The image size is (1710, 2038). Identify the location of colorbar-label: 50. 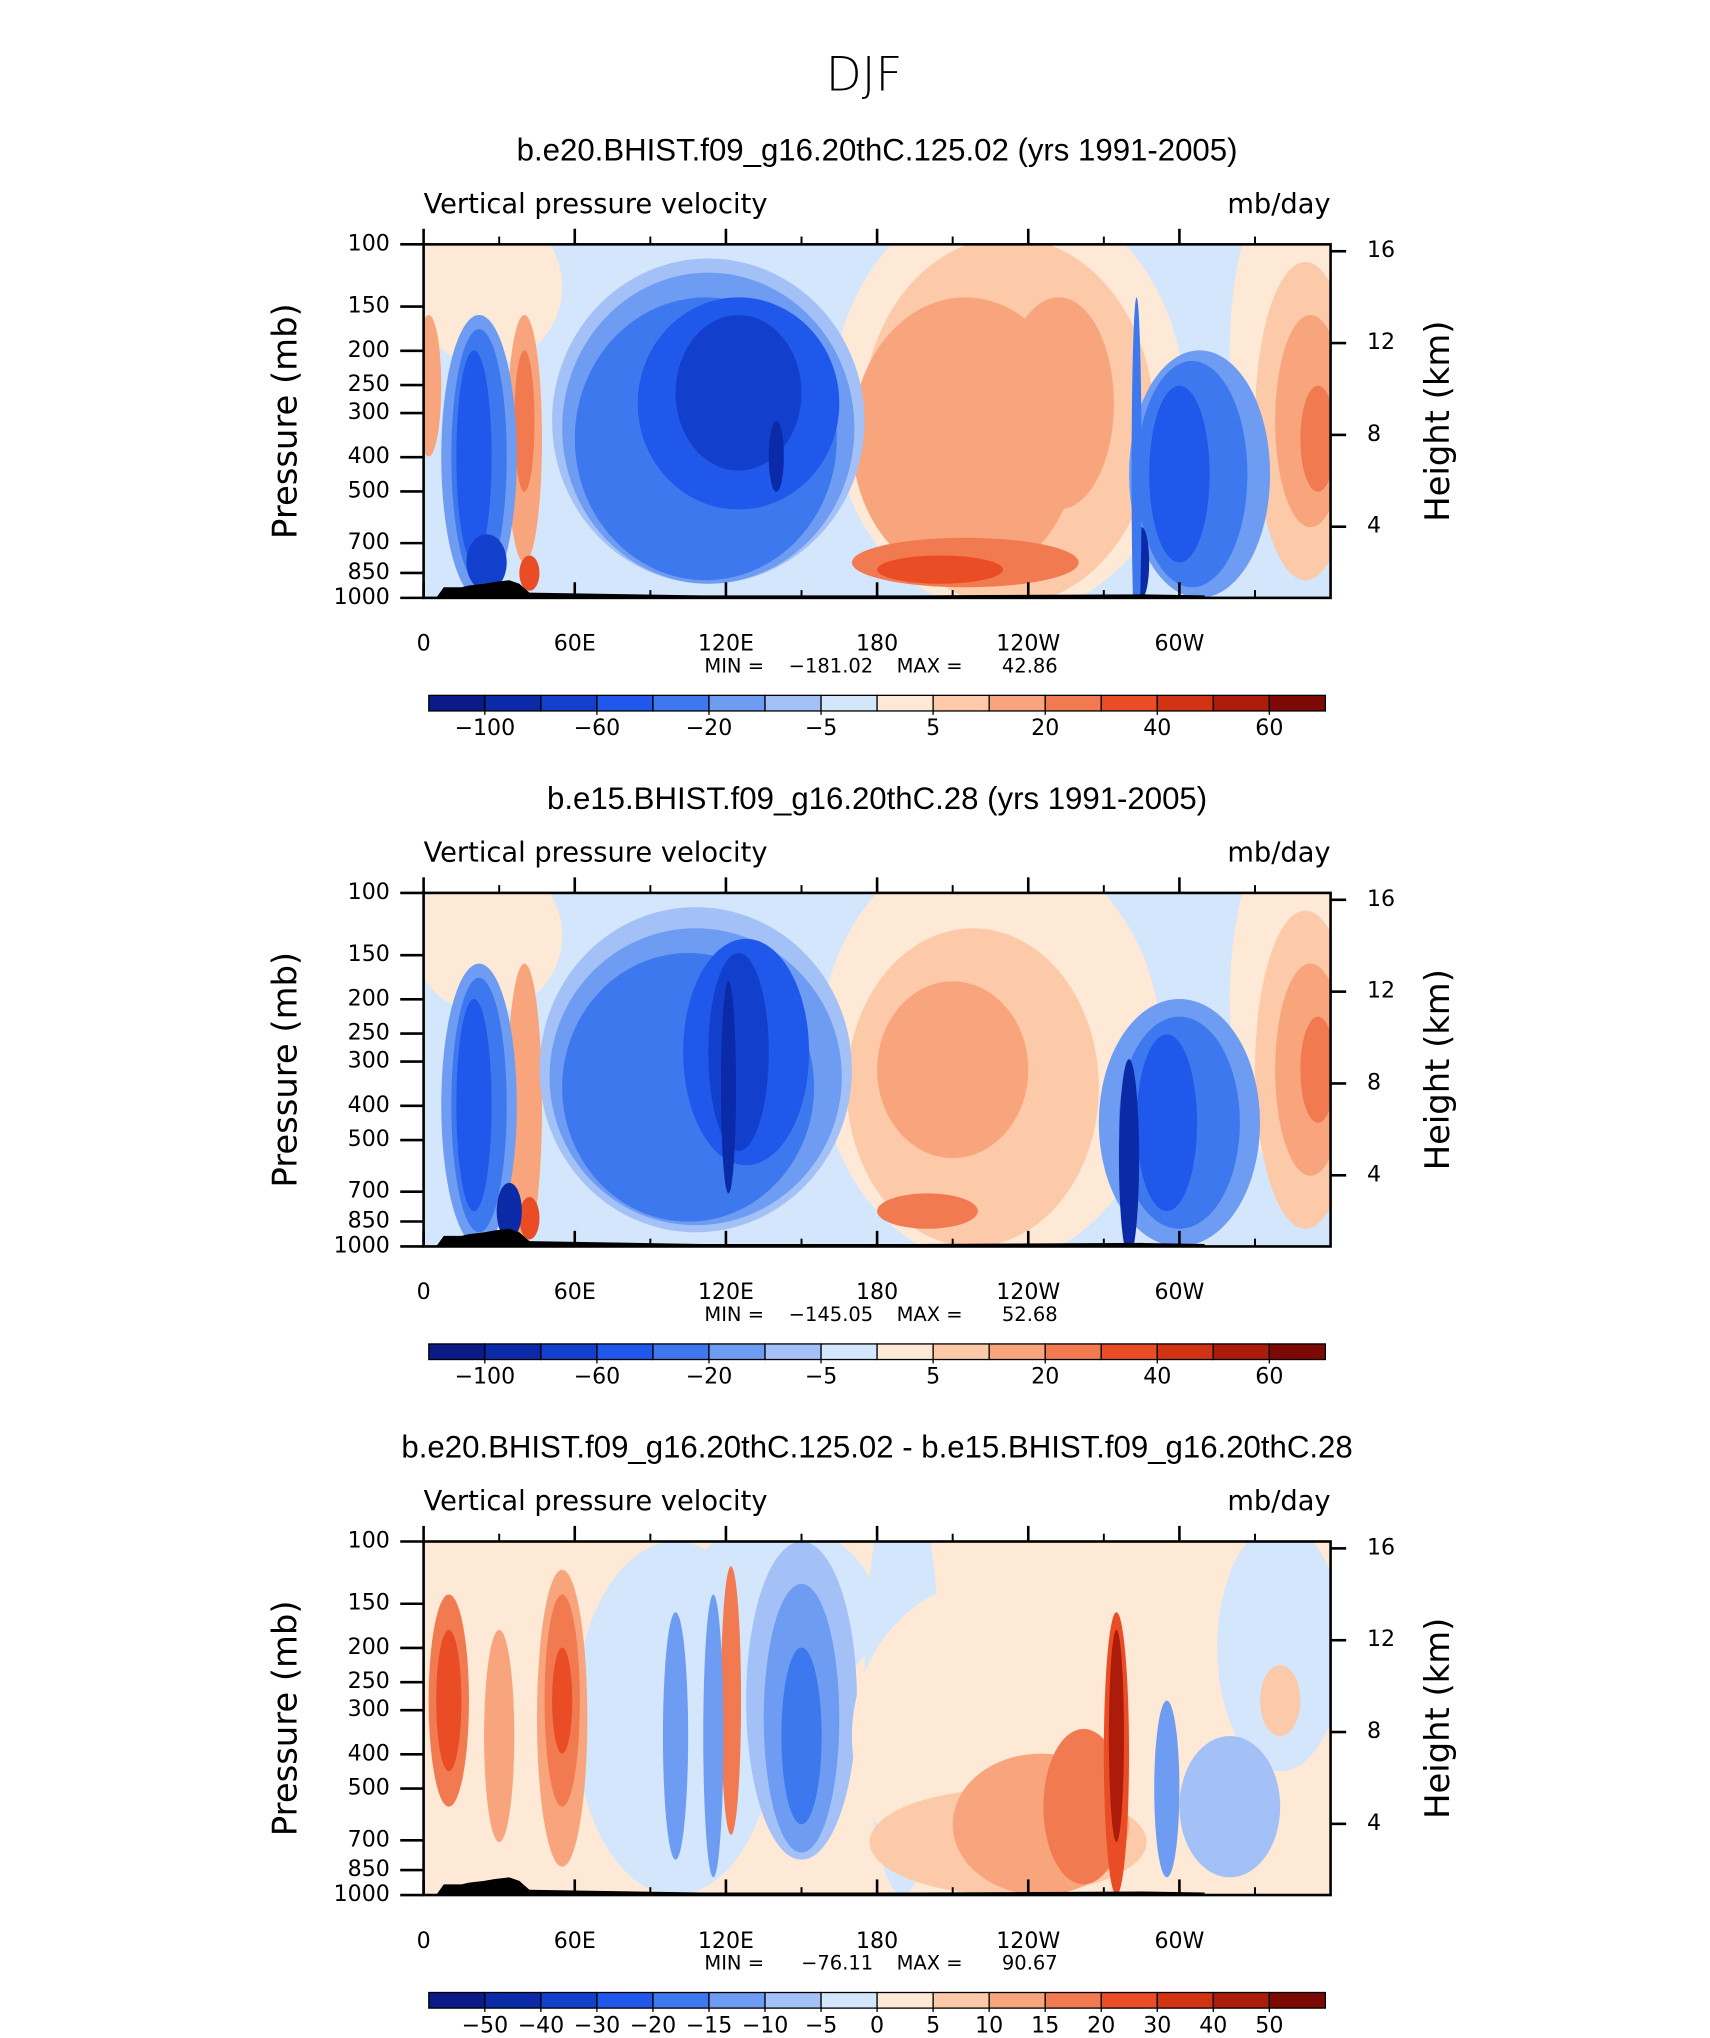
(1269, 2025).